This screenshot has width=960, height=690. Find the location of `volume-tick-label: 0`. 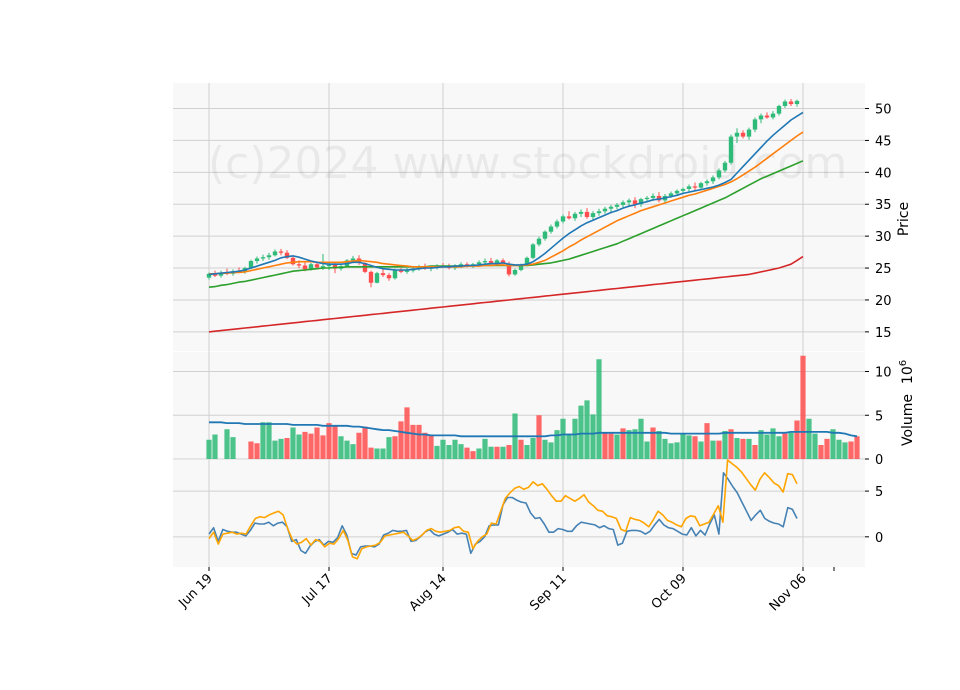

volume-tick-label: 0 is located at coordinates (879, 460).